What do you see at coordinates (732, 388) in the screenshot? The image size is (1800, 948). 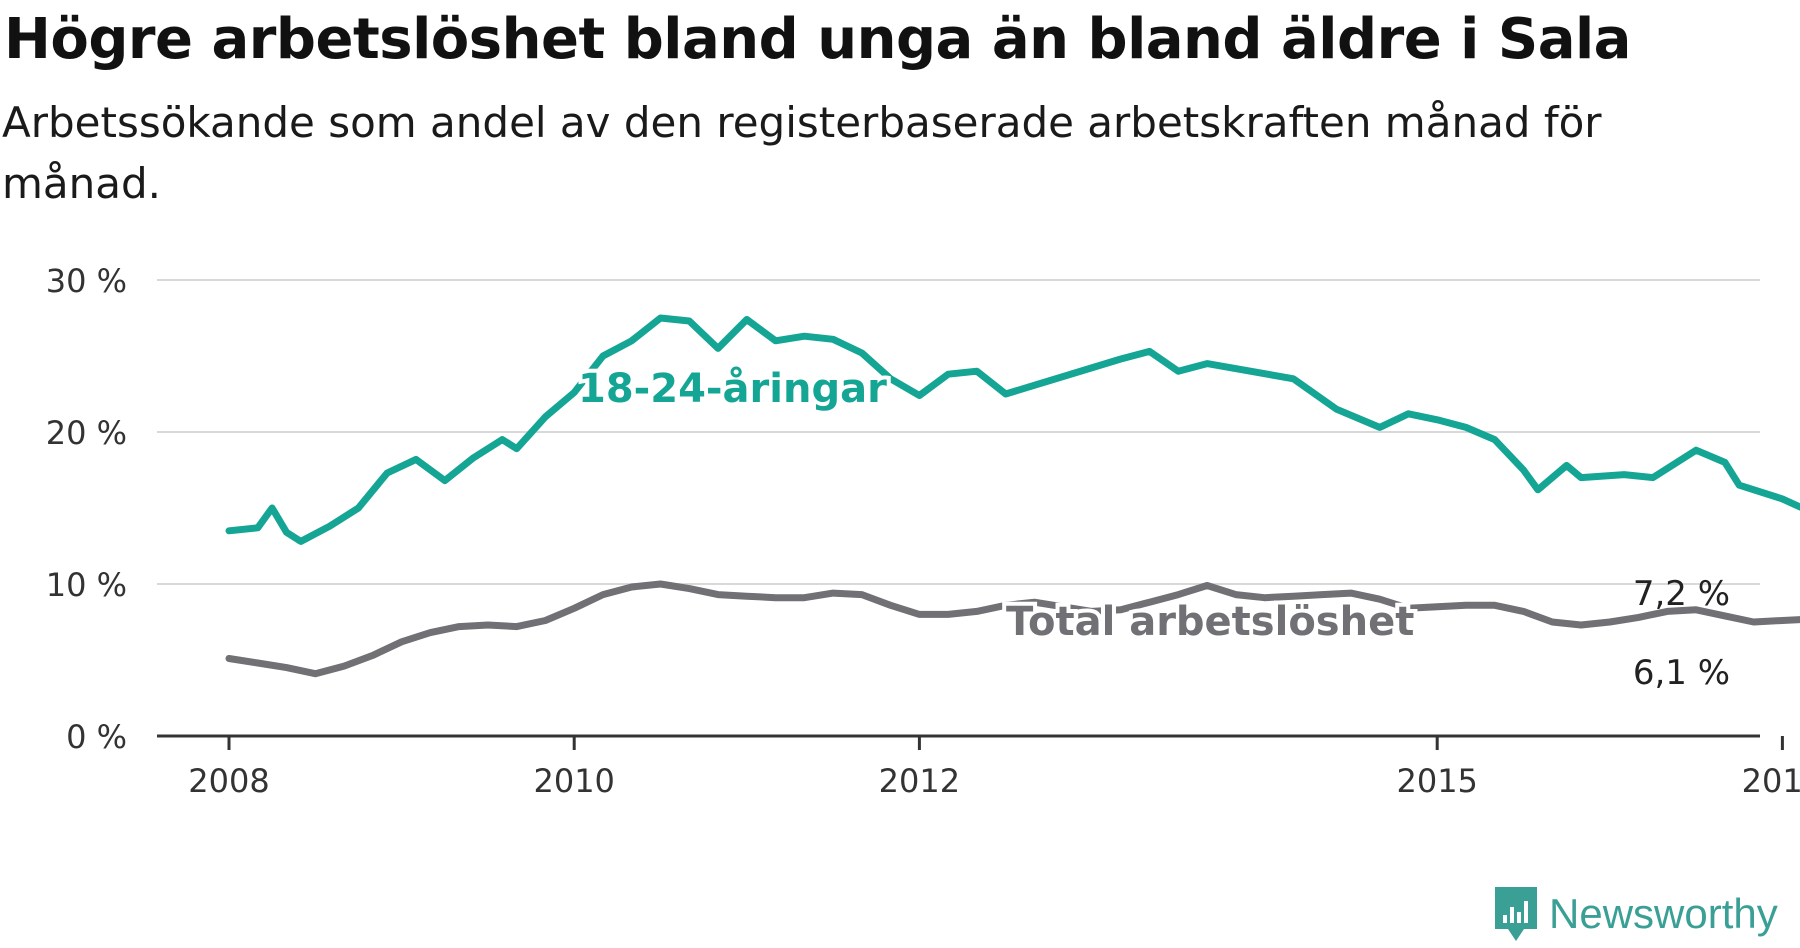 I see `series-label-youth: 18-24-åringar` at bounding box center [732, 388].